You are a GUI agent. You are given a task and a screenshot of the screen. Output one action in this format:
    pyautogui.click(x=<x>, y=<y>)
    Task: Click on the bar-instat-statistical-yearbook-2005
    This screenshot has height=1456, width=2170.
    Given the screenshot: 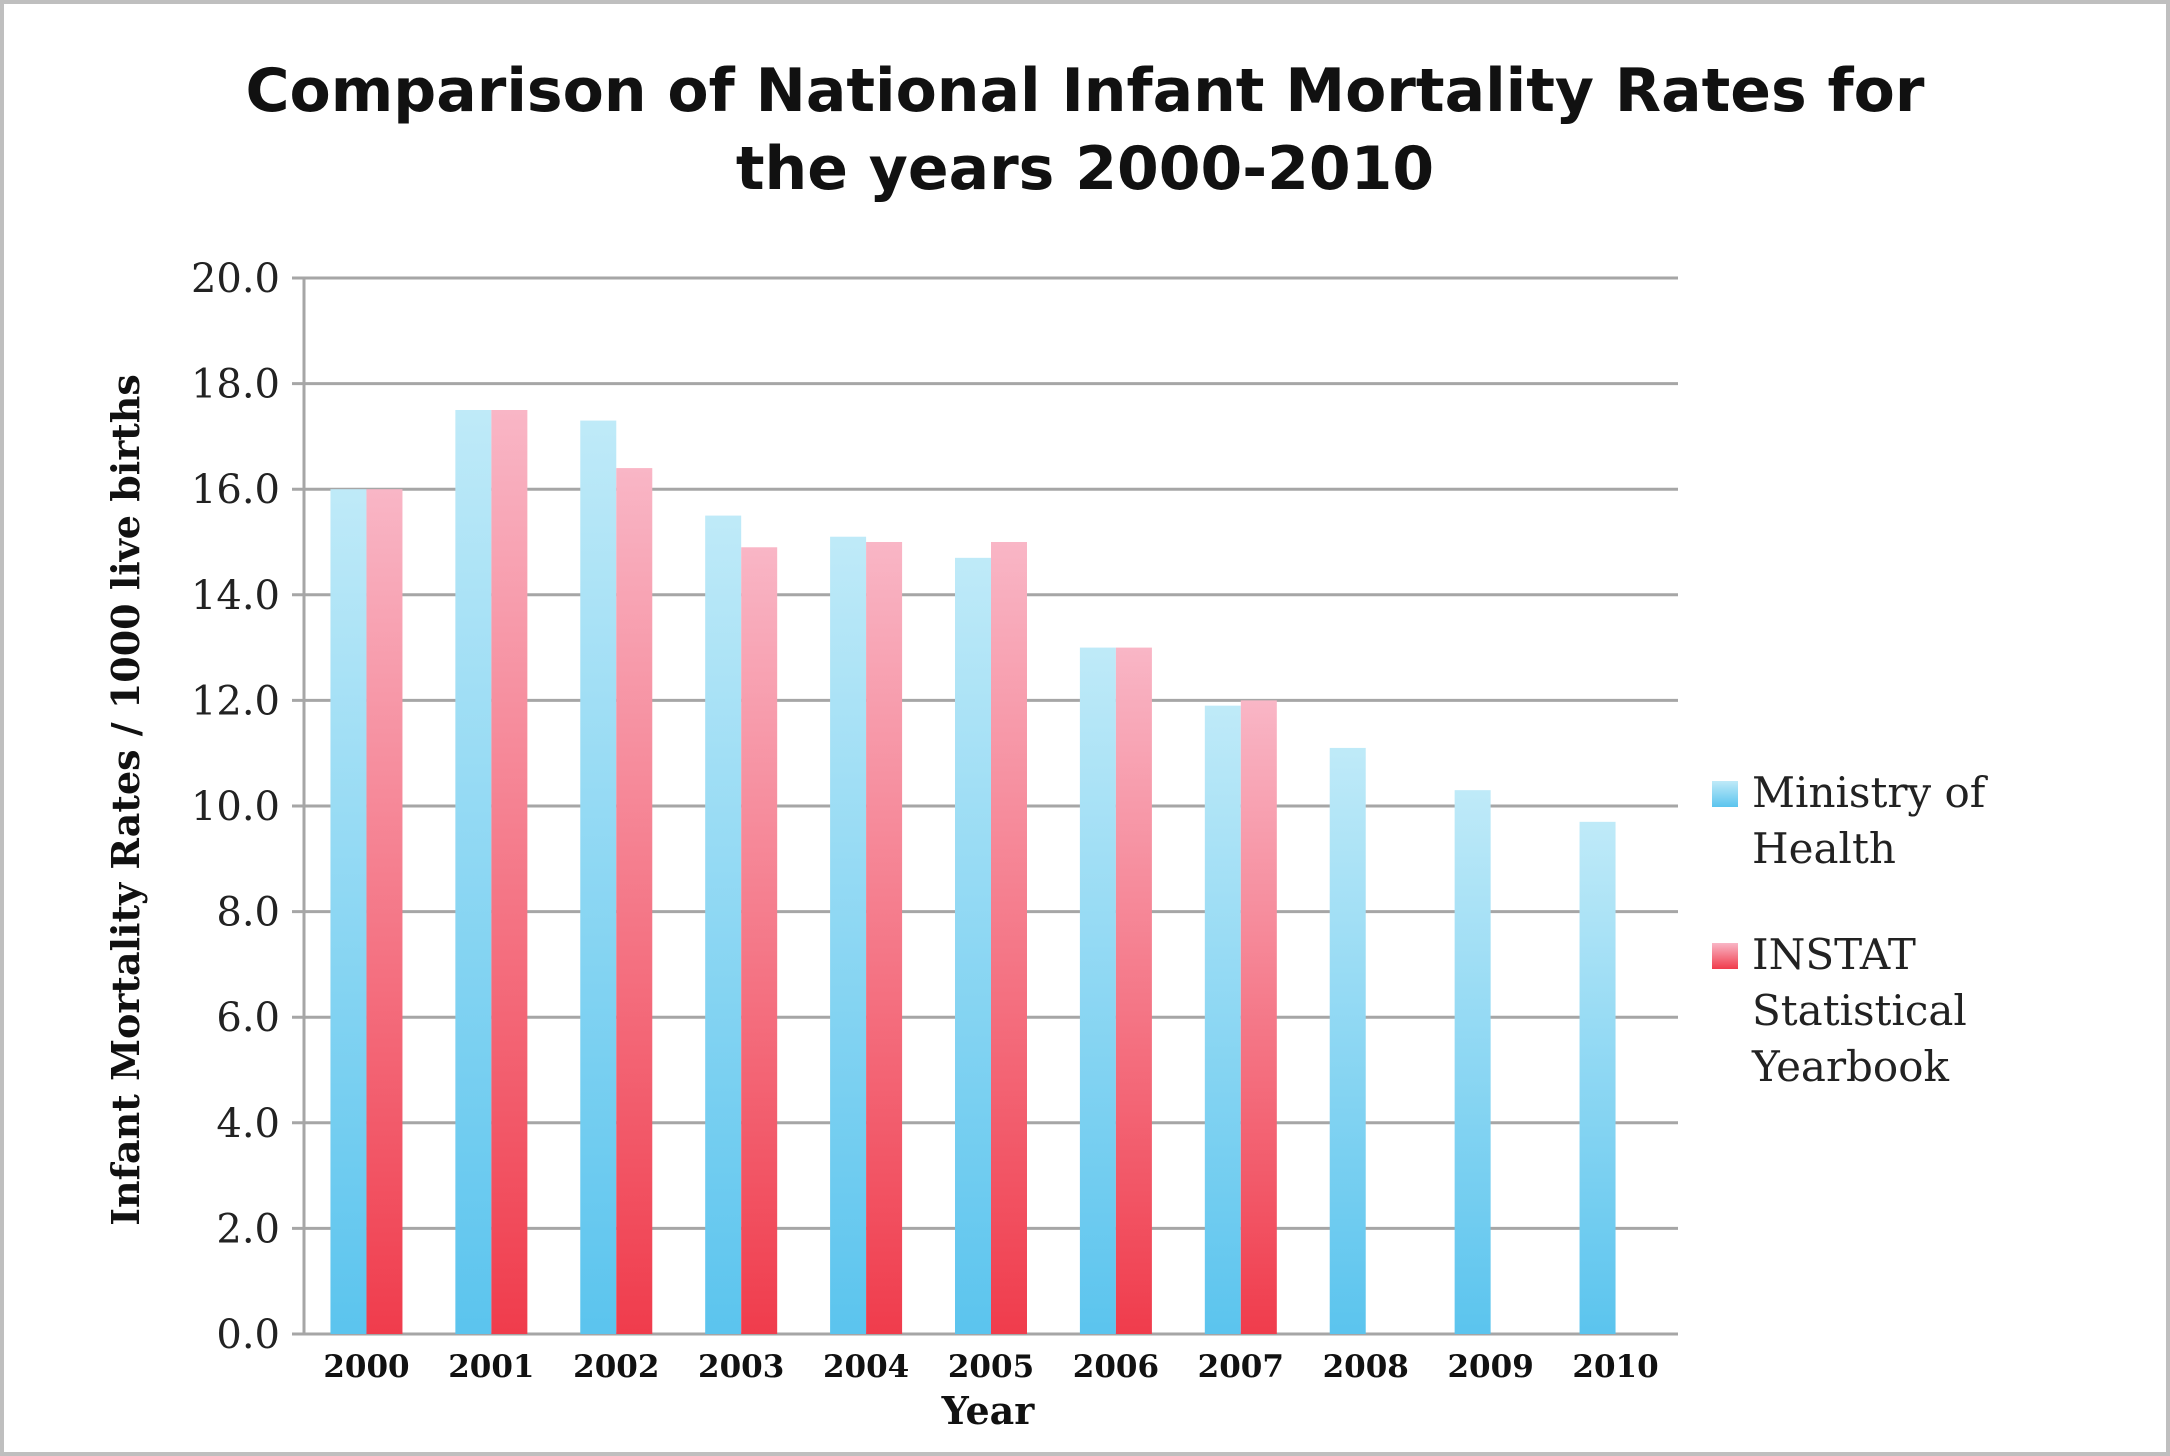 What is the action you would take?
    pyautogui.click(x=1009, y=938)
    